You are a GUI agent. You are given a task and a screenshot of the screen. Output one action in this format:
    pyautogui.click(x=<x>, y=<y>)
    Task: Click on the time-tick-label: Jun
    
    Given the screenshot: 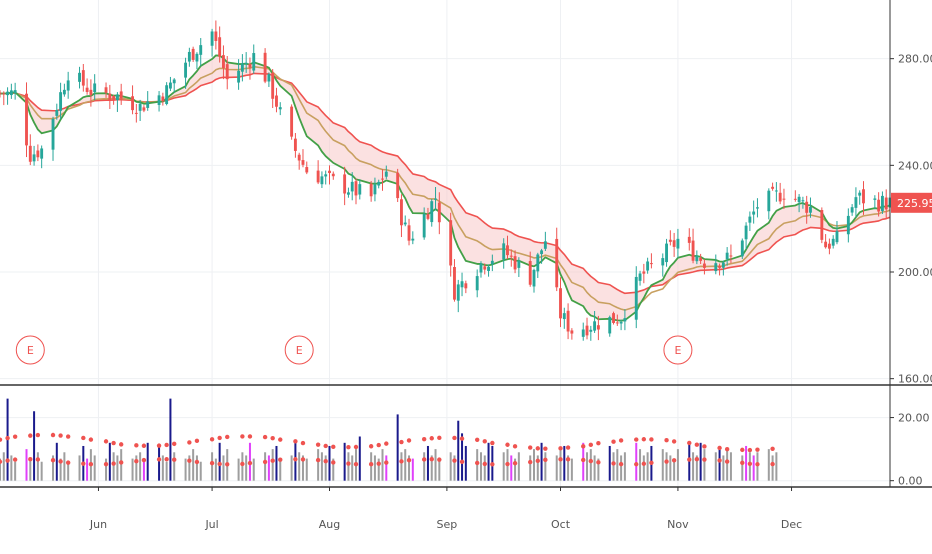 What is the action you would take?
    pyautogui.click(x=98, y=524)
    